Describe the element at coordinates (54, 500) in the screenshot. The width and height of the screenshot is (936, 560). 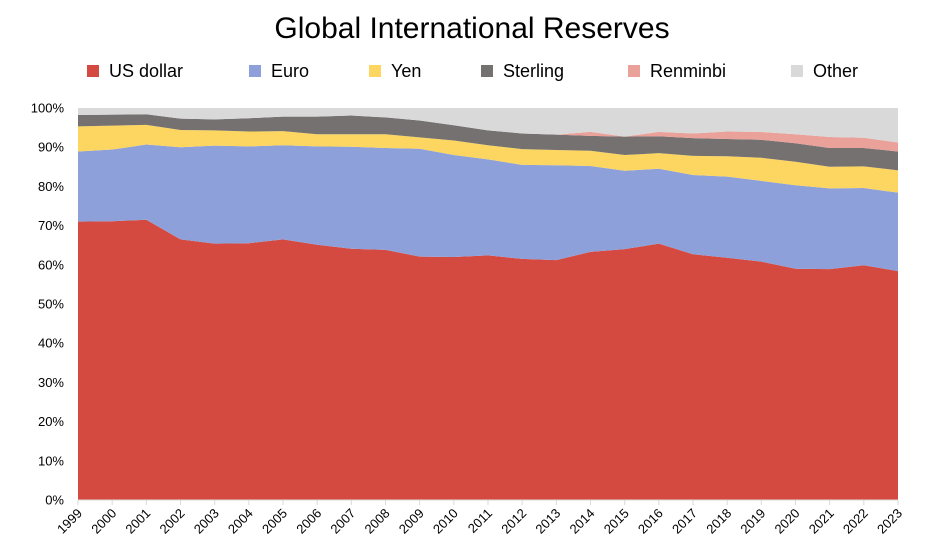
I see `y-tick-label: 0%` at that location.